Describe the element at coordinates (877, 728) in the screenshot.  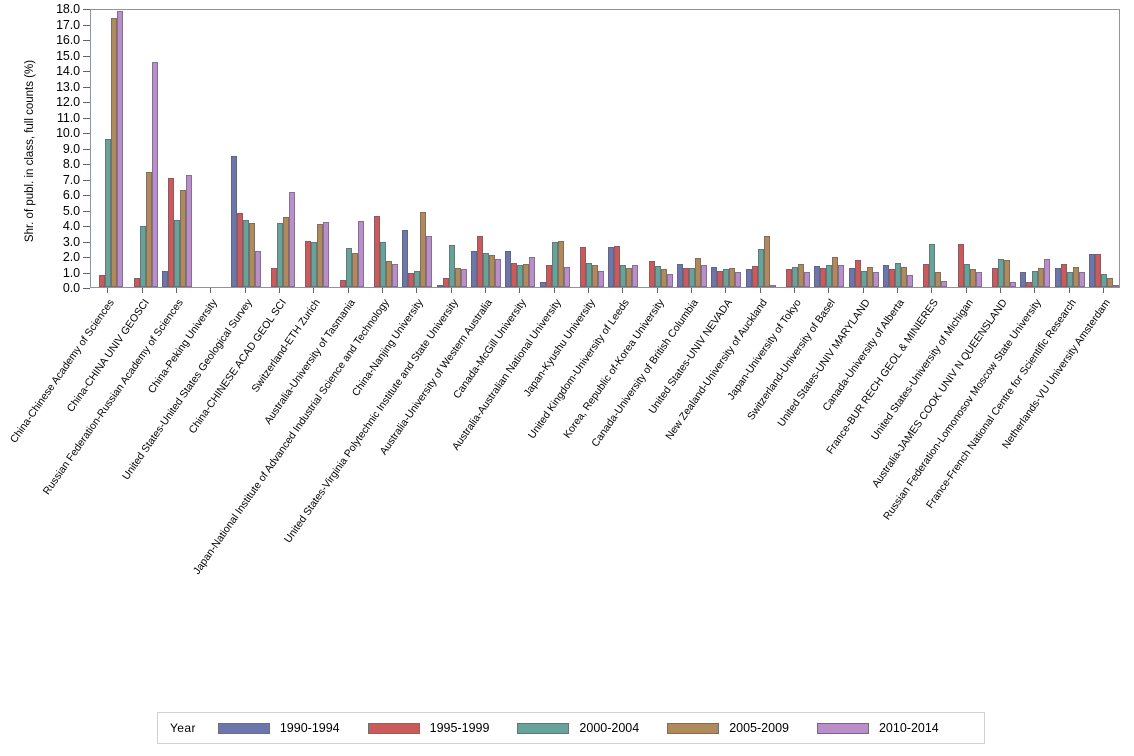
I see `legend-entry: 2010-2014` at that location.